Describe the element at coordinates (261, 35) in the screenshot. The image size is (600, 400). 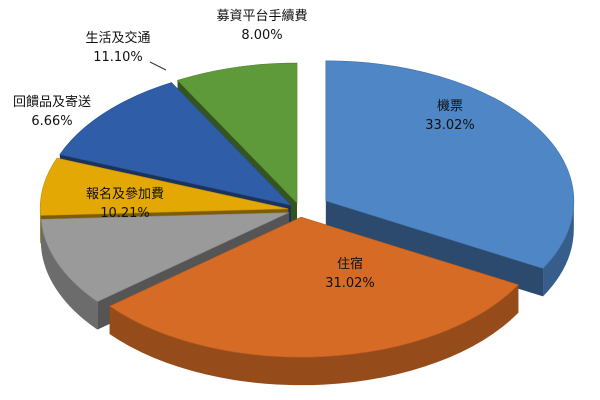
I see `slice-percent-label-5: 8.00%` at that location.